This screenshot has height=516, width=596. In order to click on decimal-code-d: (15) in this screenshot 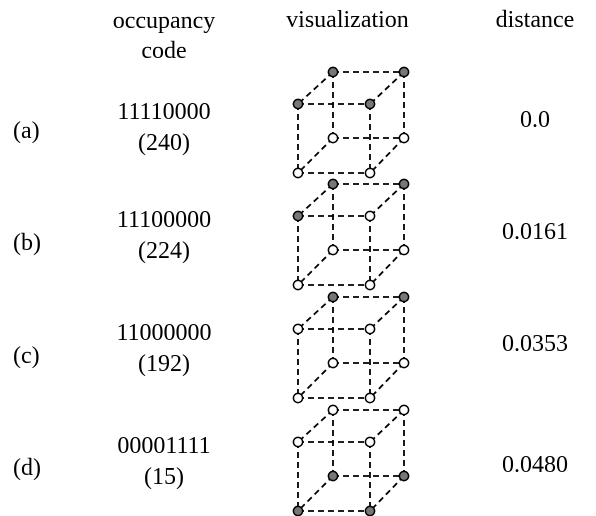, I will do `click(164, 477)`.